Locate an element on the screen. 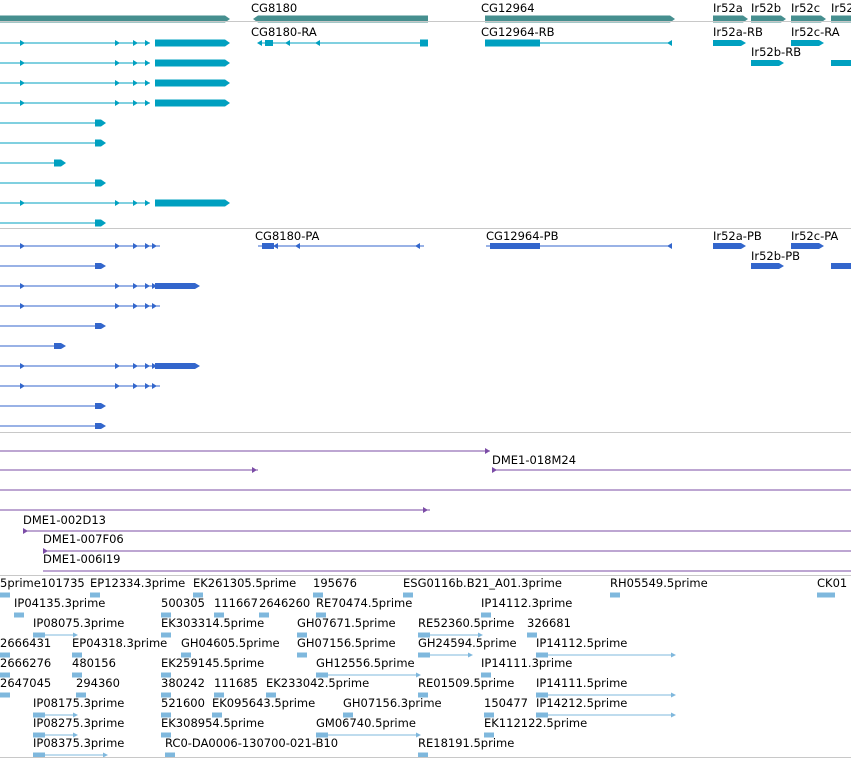 The width and height of the screenshot is (851, 760). transcript-label-ir52b-rb: Ir52b-RB is located at coordinates (776, 52).